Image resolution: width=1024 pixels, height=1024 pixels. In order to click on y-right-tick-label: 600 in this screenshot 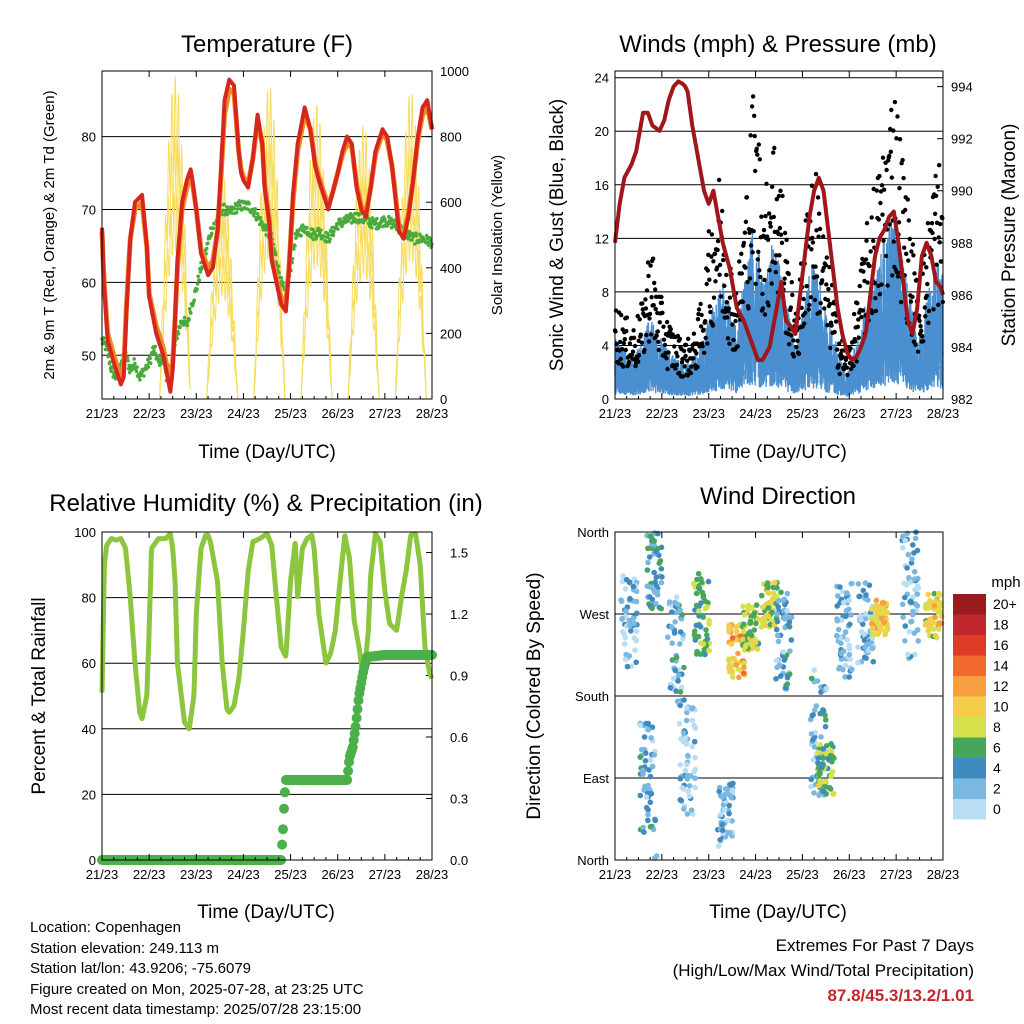, I will do `click(451, 202)`.